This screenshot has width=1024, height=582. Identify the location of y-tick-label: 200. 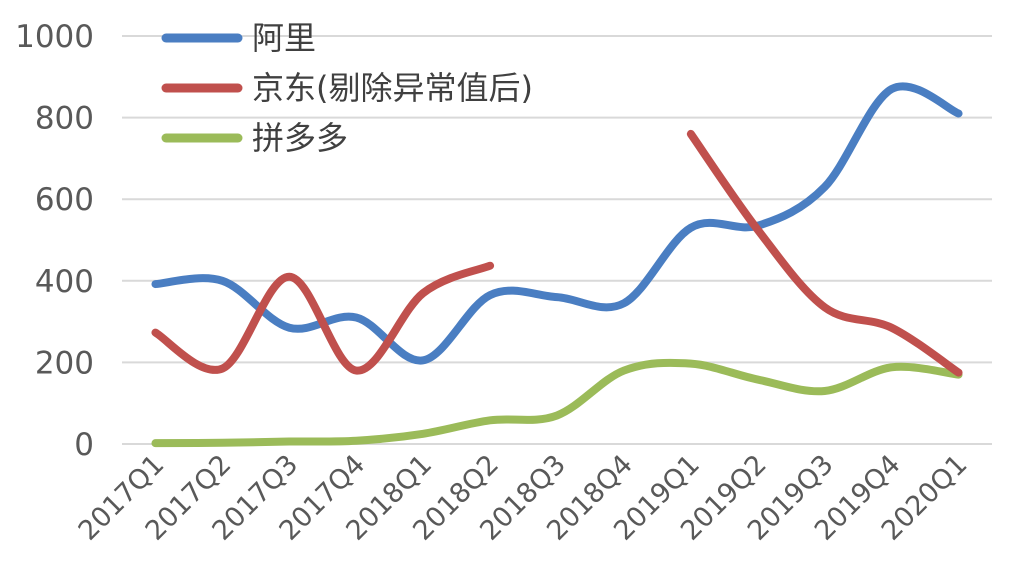
(64, 363).